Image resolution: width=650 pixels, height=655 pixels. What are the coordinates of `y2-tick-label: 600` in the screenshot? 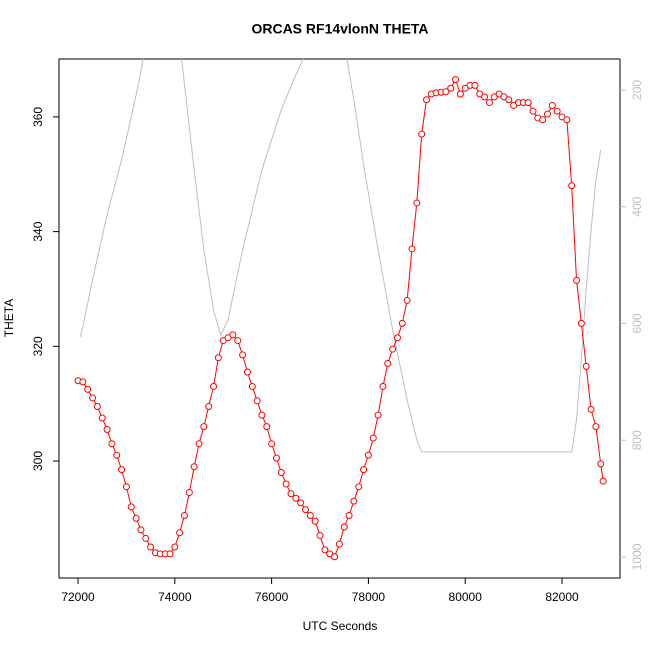 It's located at (637, 323).